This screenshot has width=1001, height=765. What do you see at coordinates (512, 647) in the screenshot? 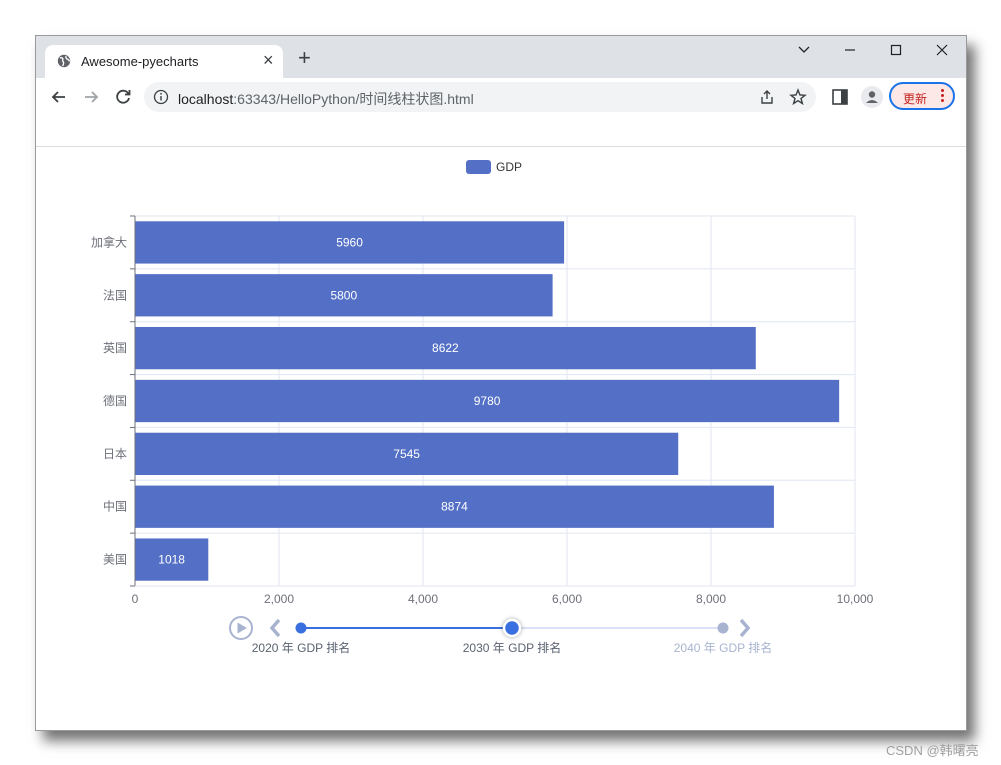
I see `timeline-label: 2030 年 GDP 排名` at bounding box center [512, 647].